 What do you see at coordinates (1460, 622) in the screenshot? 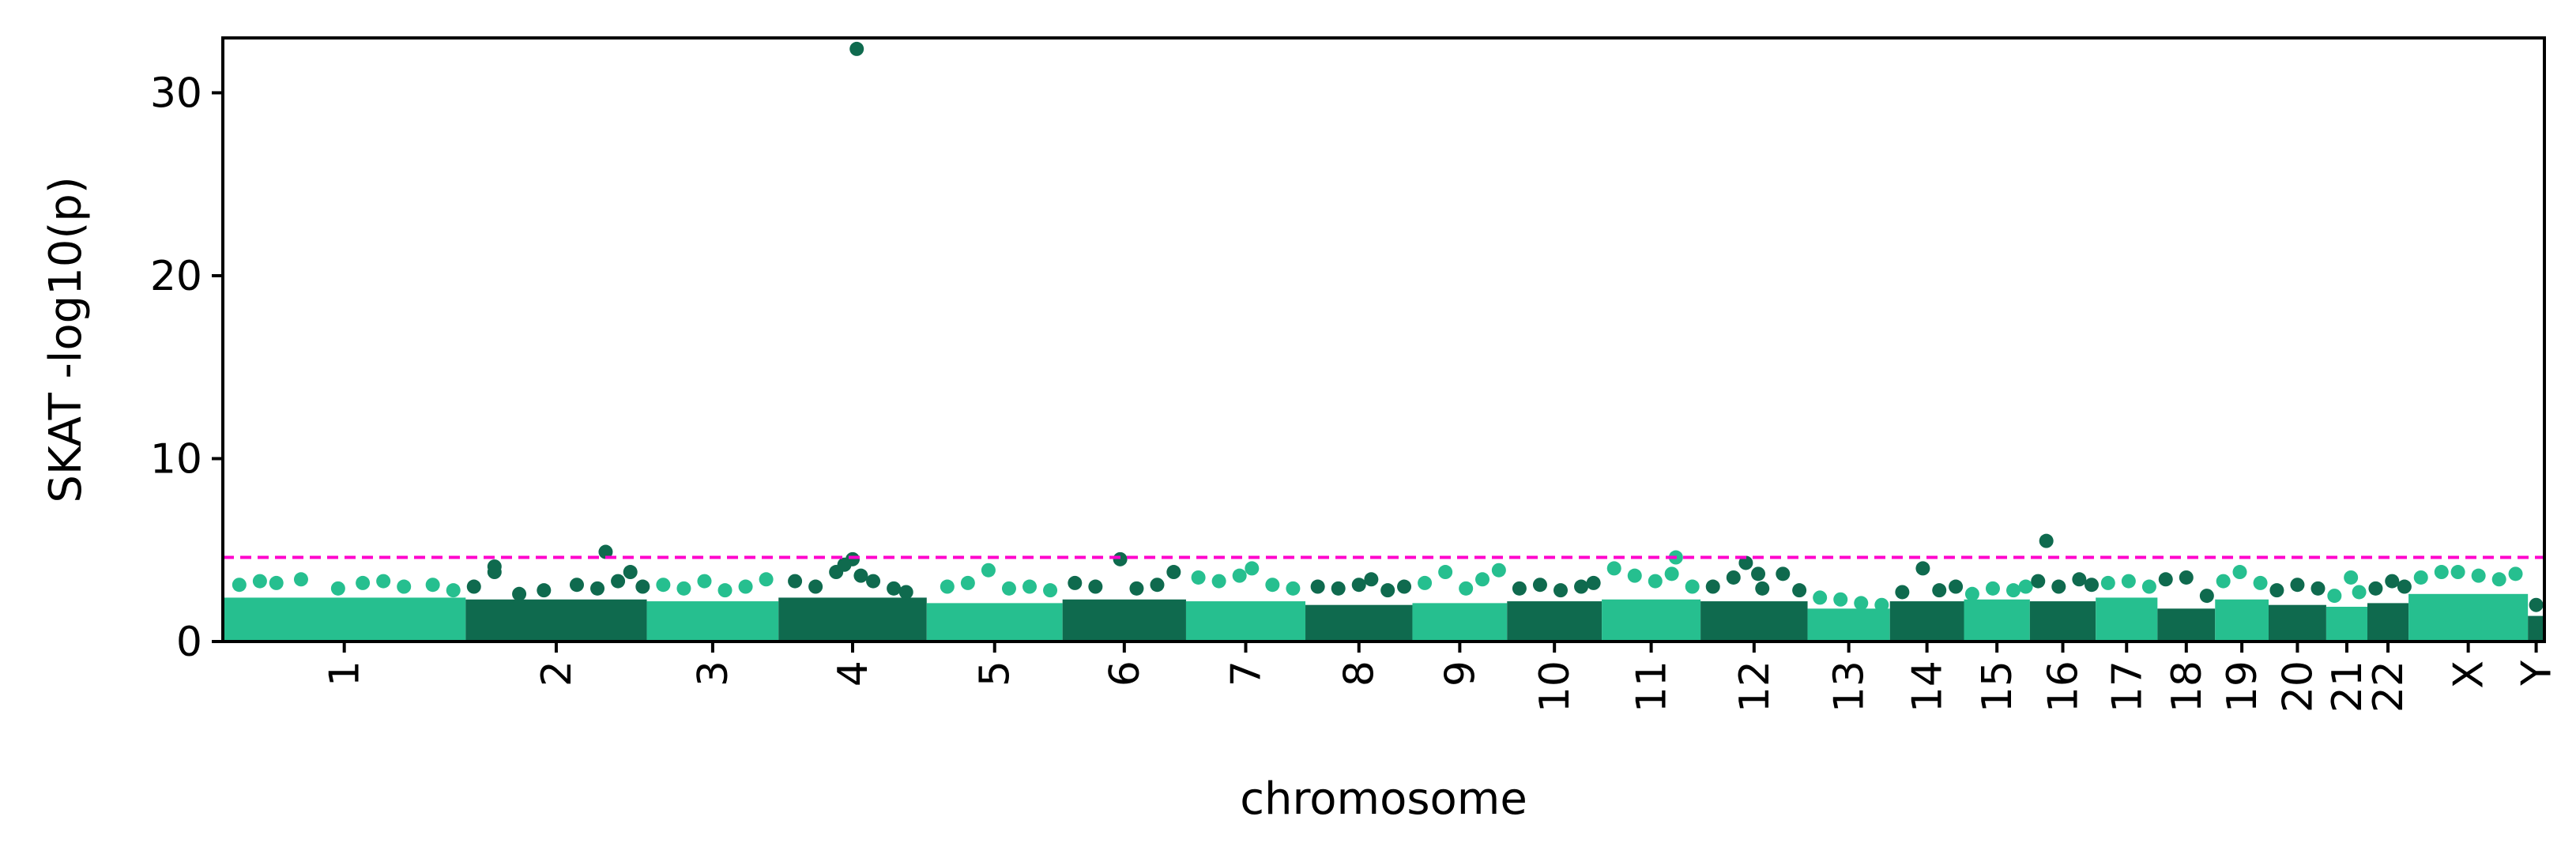
I see `baseline-band-chr9` at bounding box center [1460, 622].